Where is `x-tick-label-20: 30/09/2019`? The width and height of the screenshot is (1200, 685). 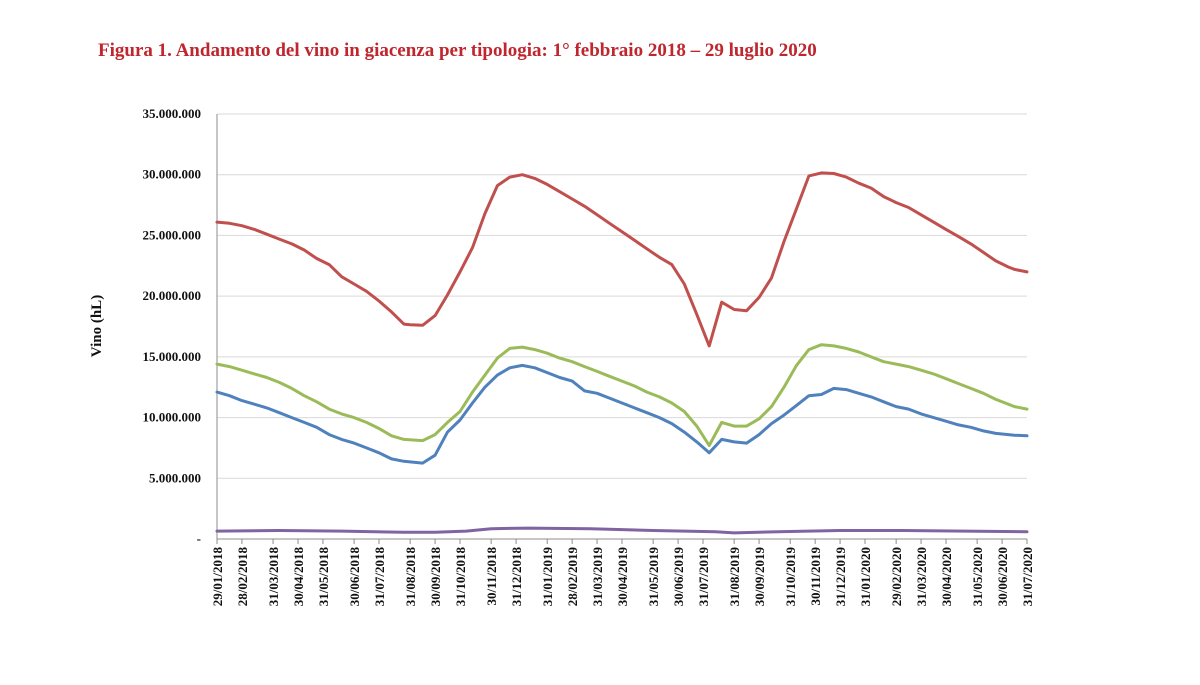 x-tick-label-20: 30/09/2019 is located at coordinates (759, 577).